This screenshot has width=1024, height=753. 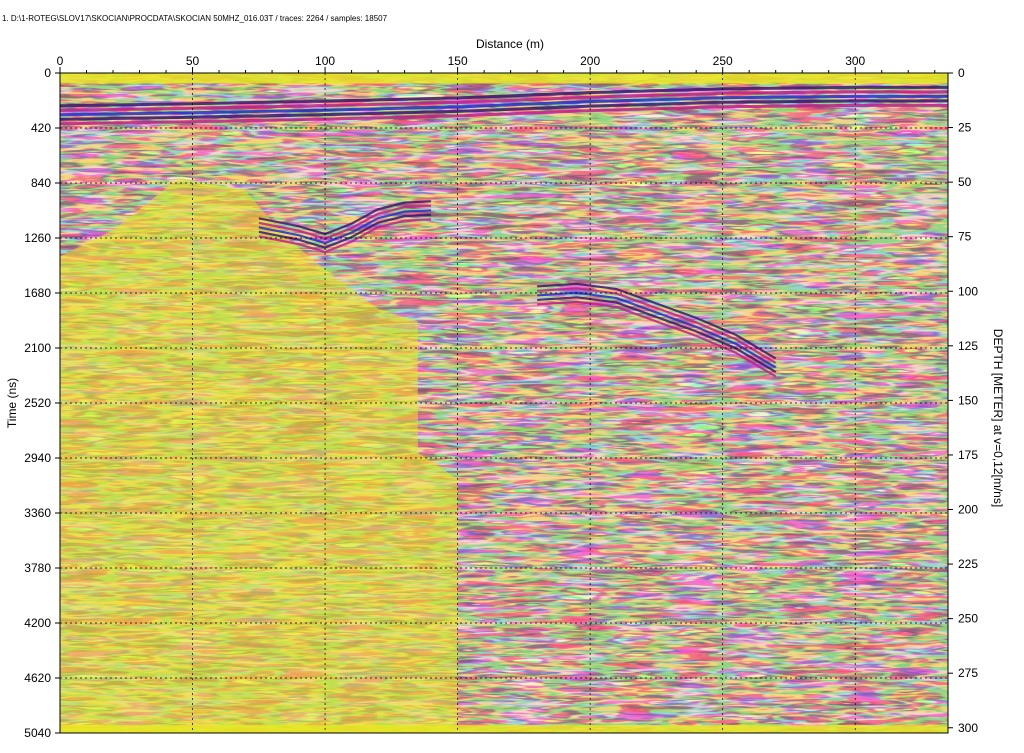 What do you see at coordinates (961, 73) in the screenshot?
I see `y2-tick-label-0: 0` at bounding box center [961, 73].